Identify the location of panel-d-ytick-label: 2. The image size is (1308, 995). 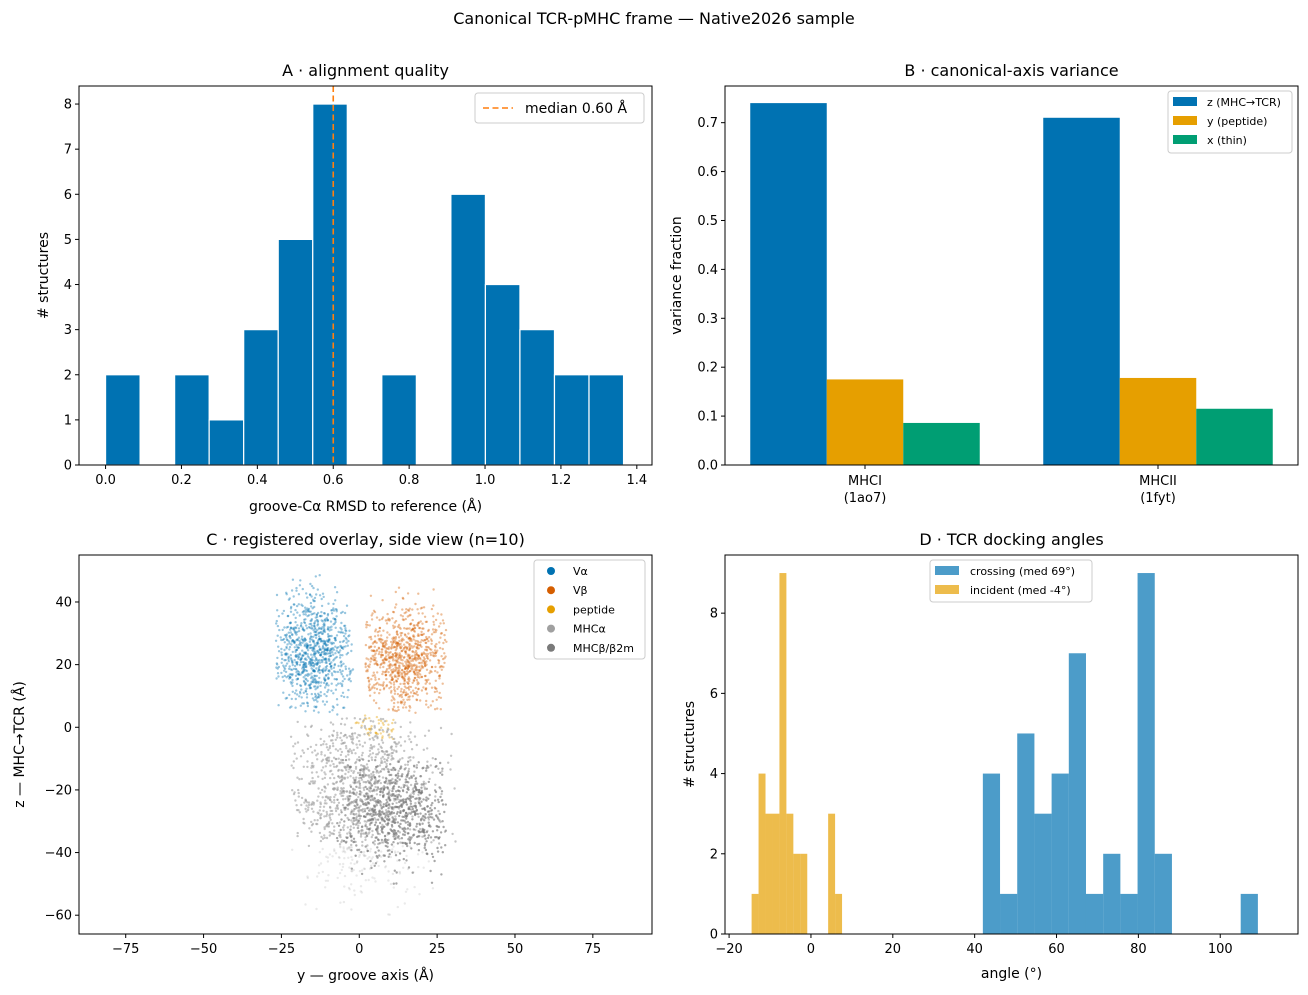
(714, 854).